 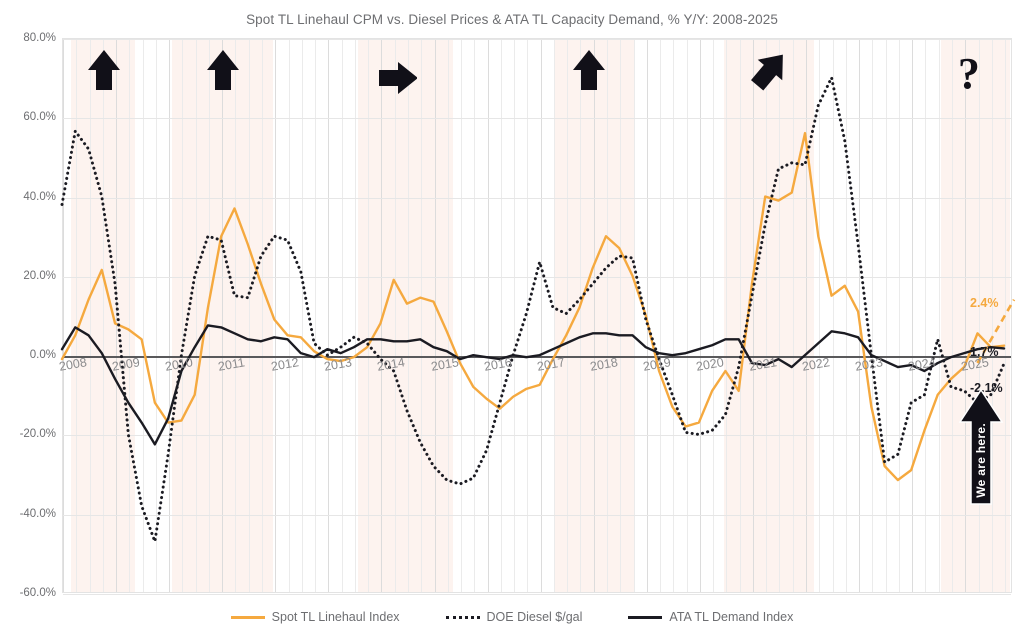 I want to click on legend-item: ATA TL Demand Index, so click(x=710, y=617).